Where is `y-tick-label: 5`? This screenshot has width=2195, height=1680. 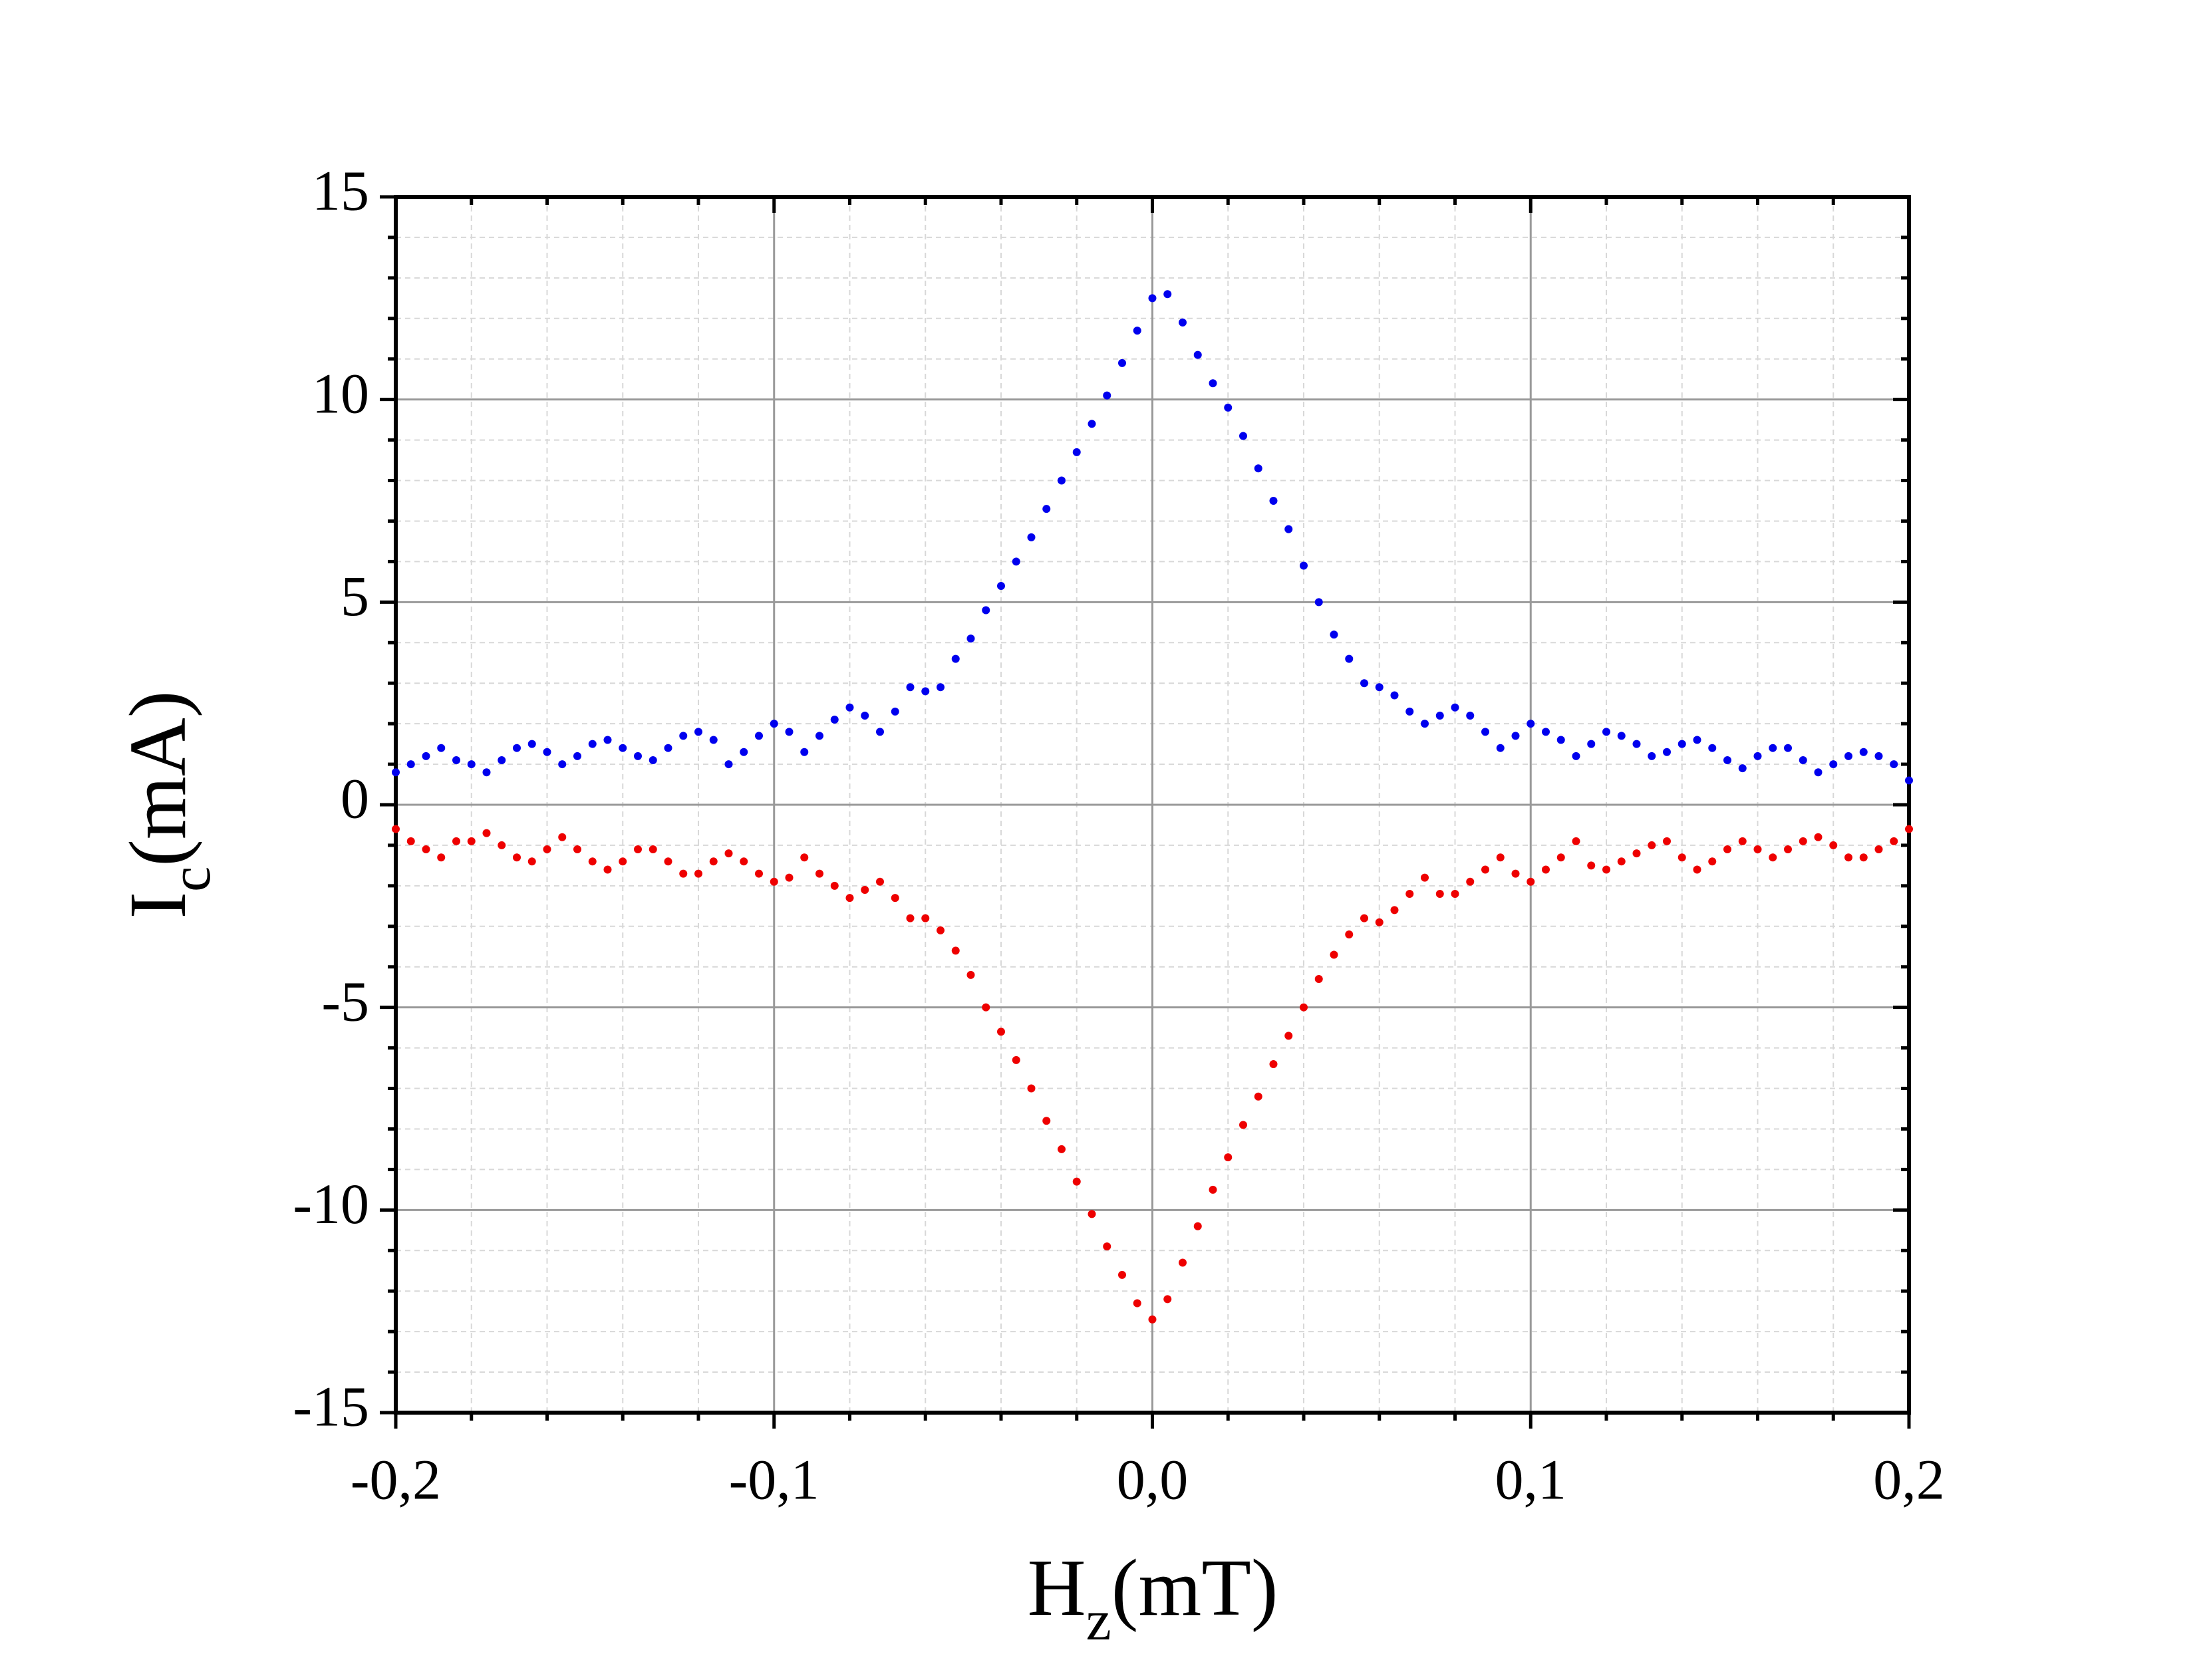
y-tick-label: 5 is located at coordinates (355, 596).